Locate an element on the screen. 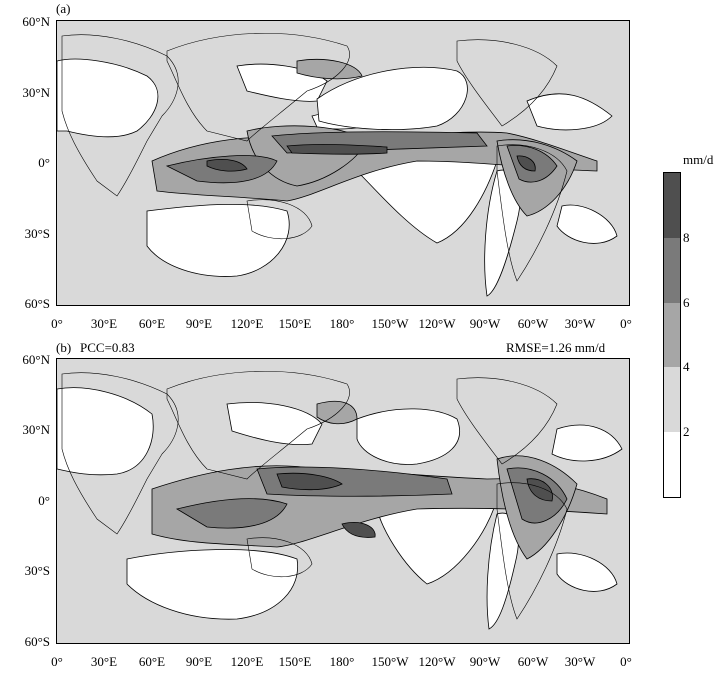  colorbar is located at coordinates (672, 335).